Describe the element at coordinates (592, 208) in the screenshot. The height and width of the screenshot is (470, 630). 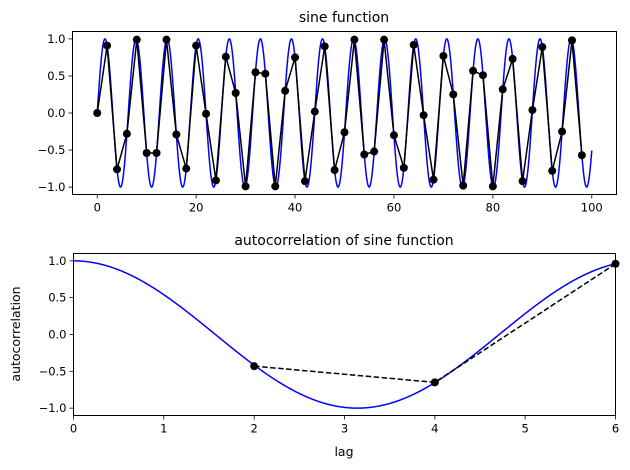
I see `sine-x-tick-label: 100` at that location.